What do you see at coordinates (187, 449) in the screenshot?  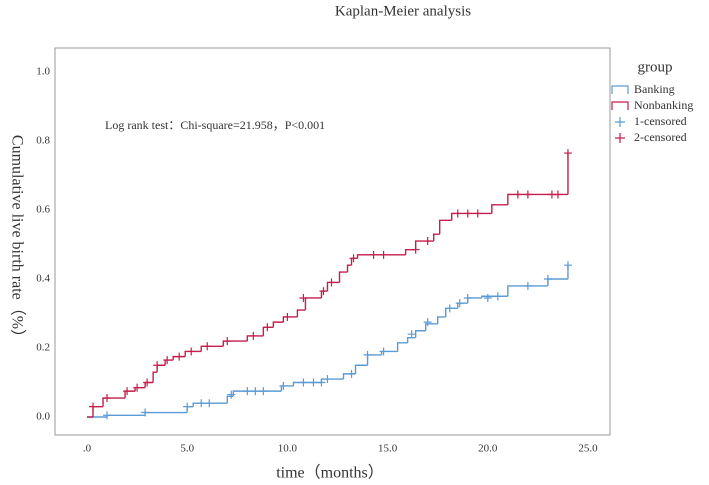 I see `x-tick-label: 5.0` at bounding box center [187, 449].